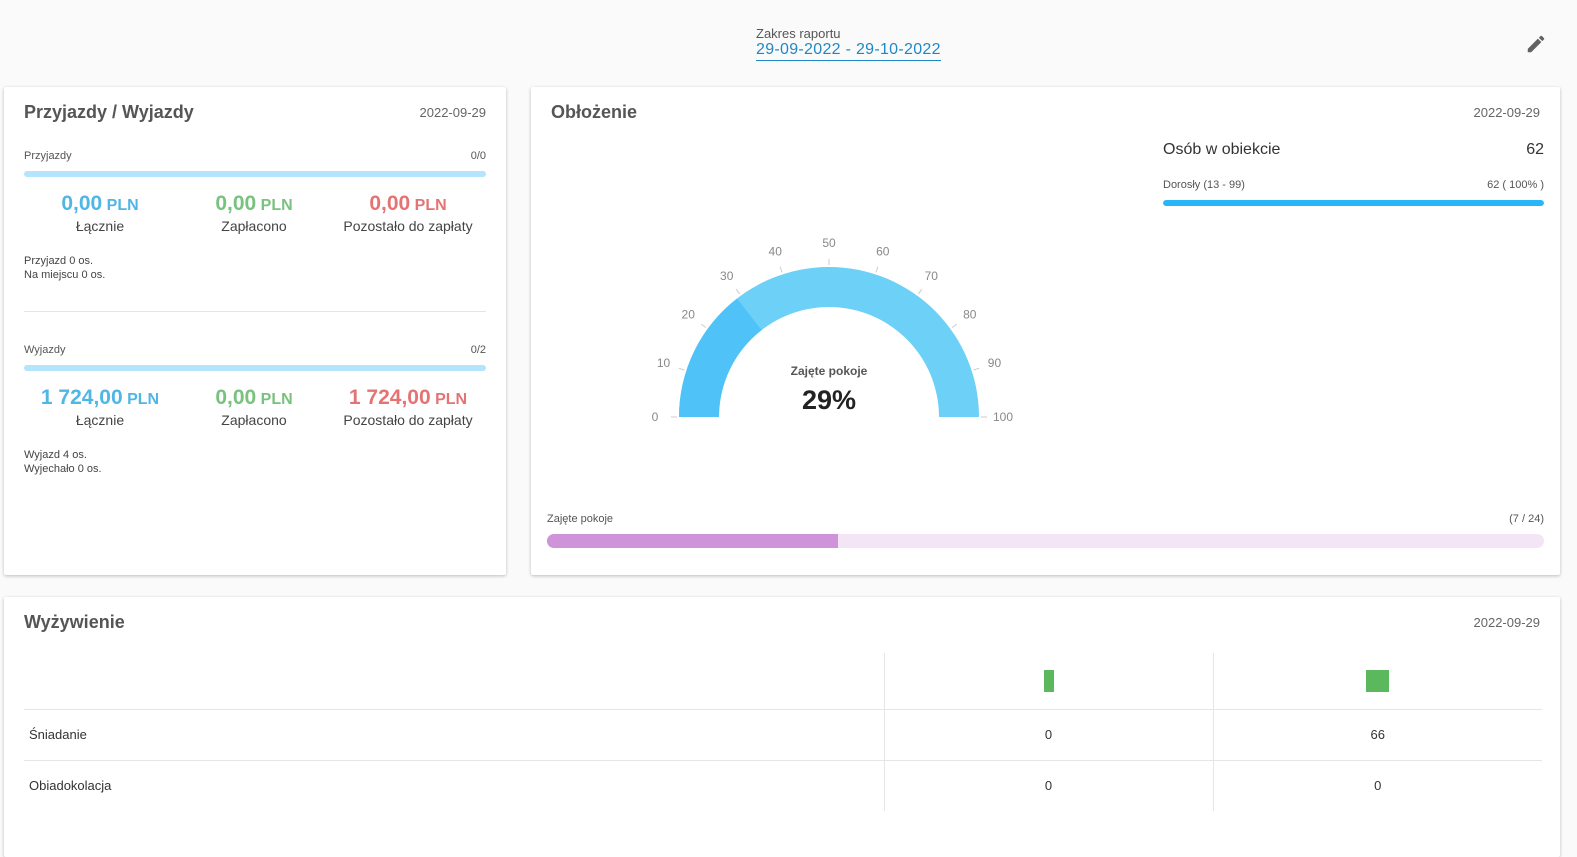 The height and width of the screenshot is (857, 1577). Describe the element at coordinates (63, 462) in the screenshot. I see `departures-notes: Wyjazd 4 os. Wyjechało 0 os.` at that location.